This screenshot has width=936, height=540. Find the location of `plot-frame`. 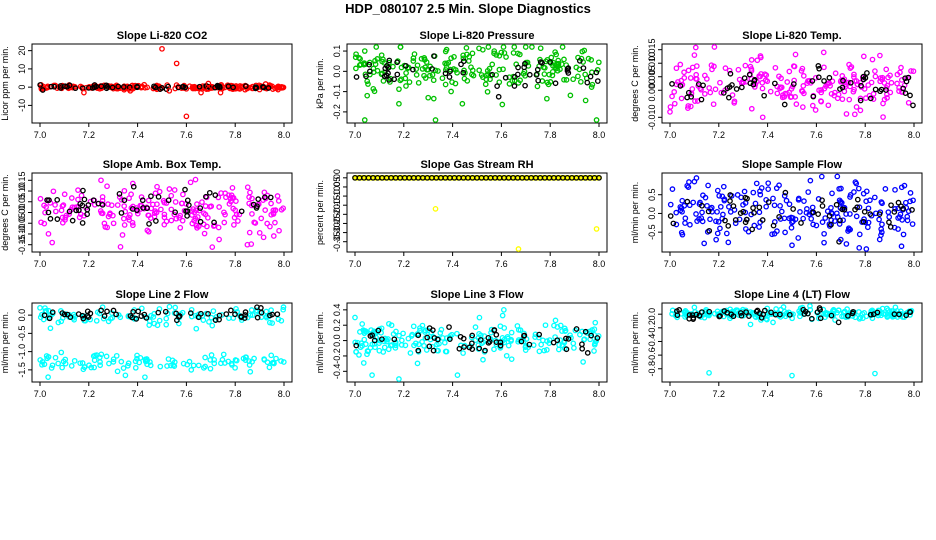

plot-frame is located at coordinates (162, 83).